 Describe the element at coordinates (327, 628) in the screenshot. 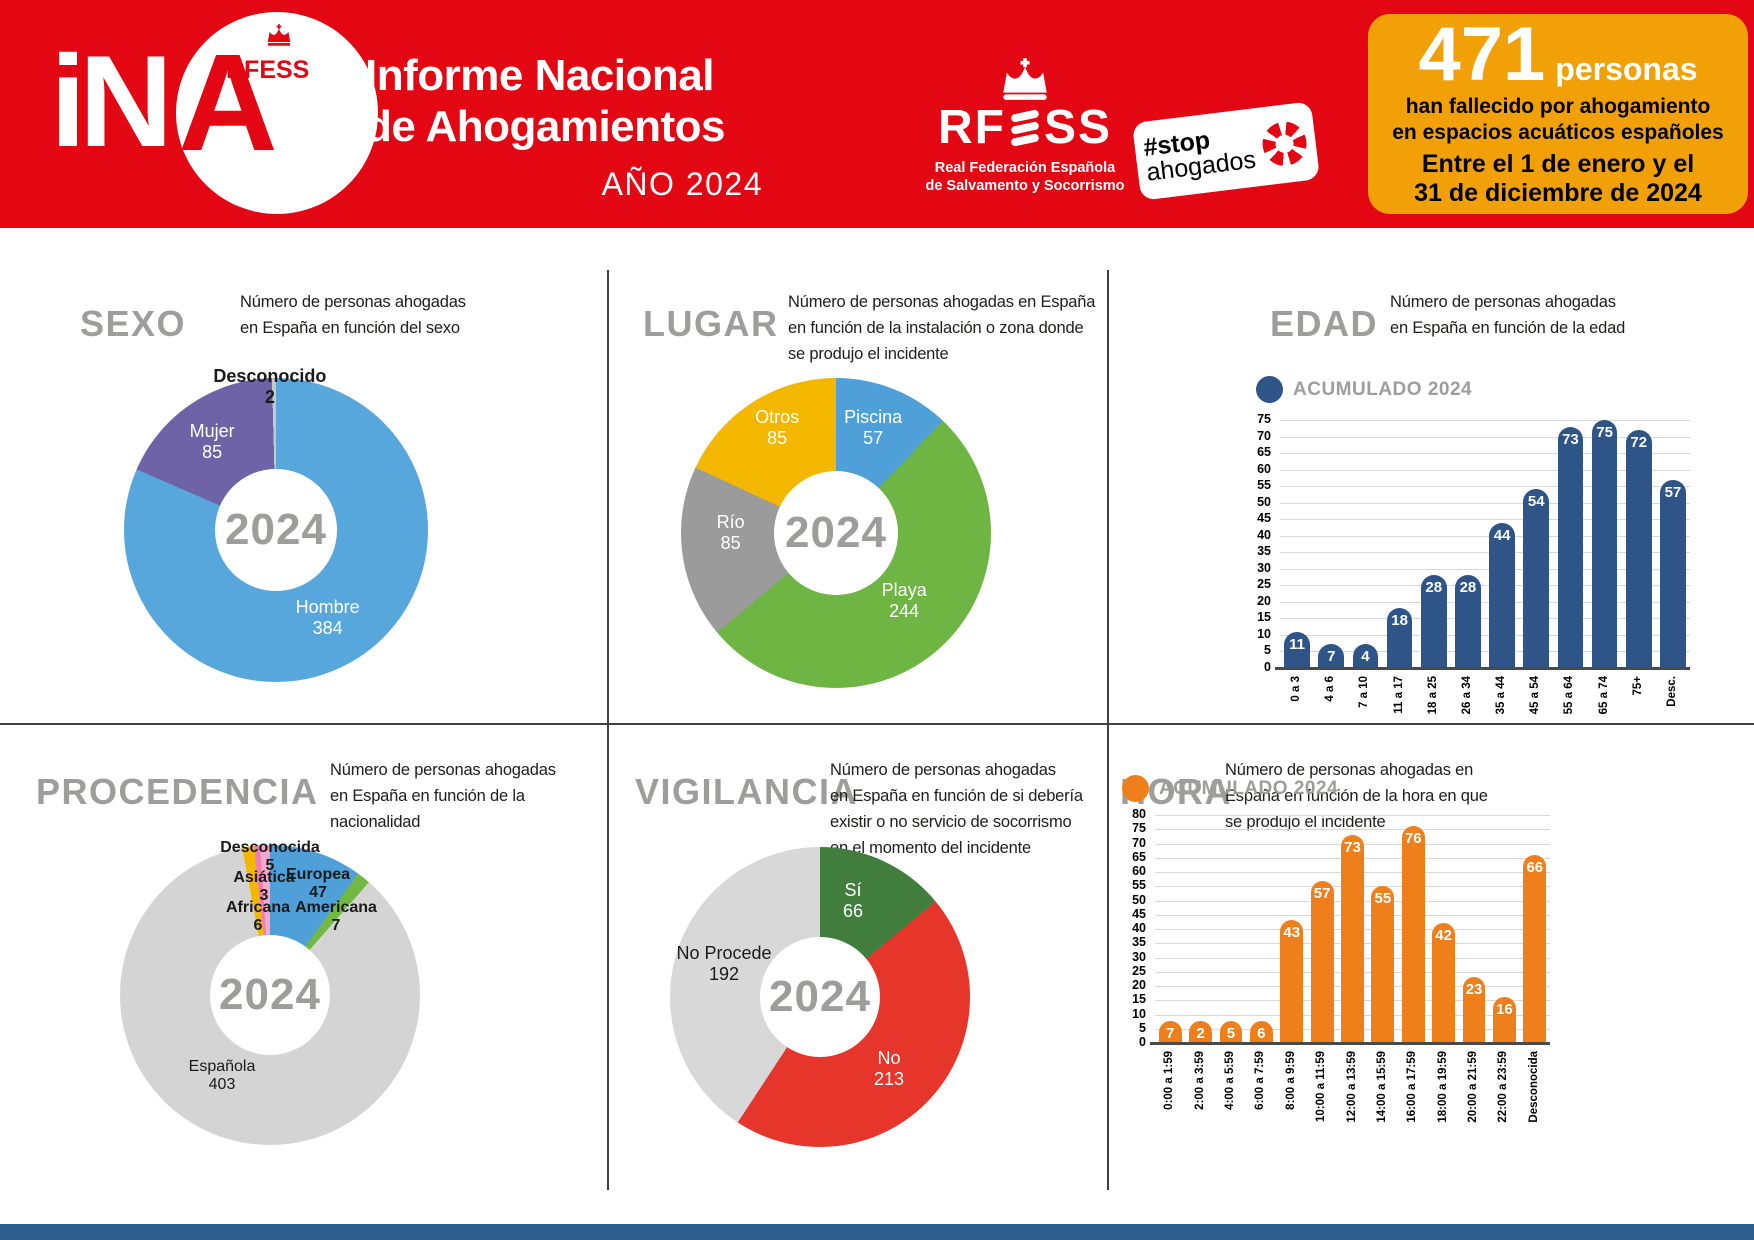

I see `donut-label-value: 384` at that location.